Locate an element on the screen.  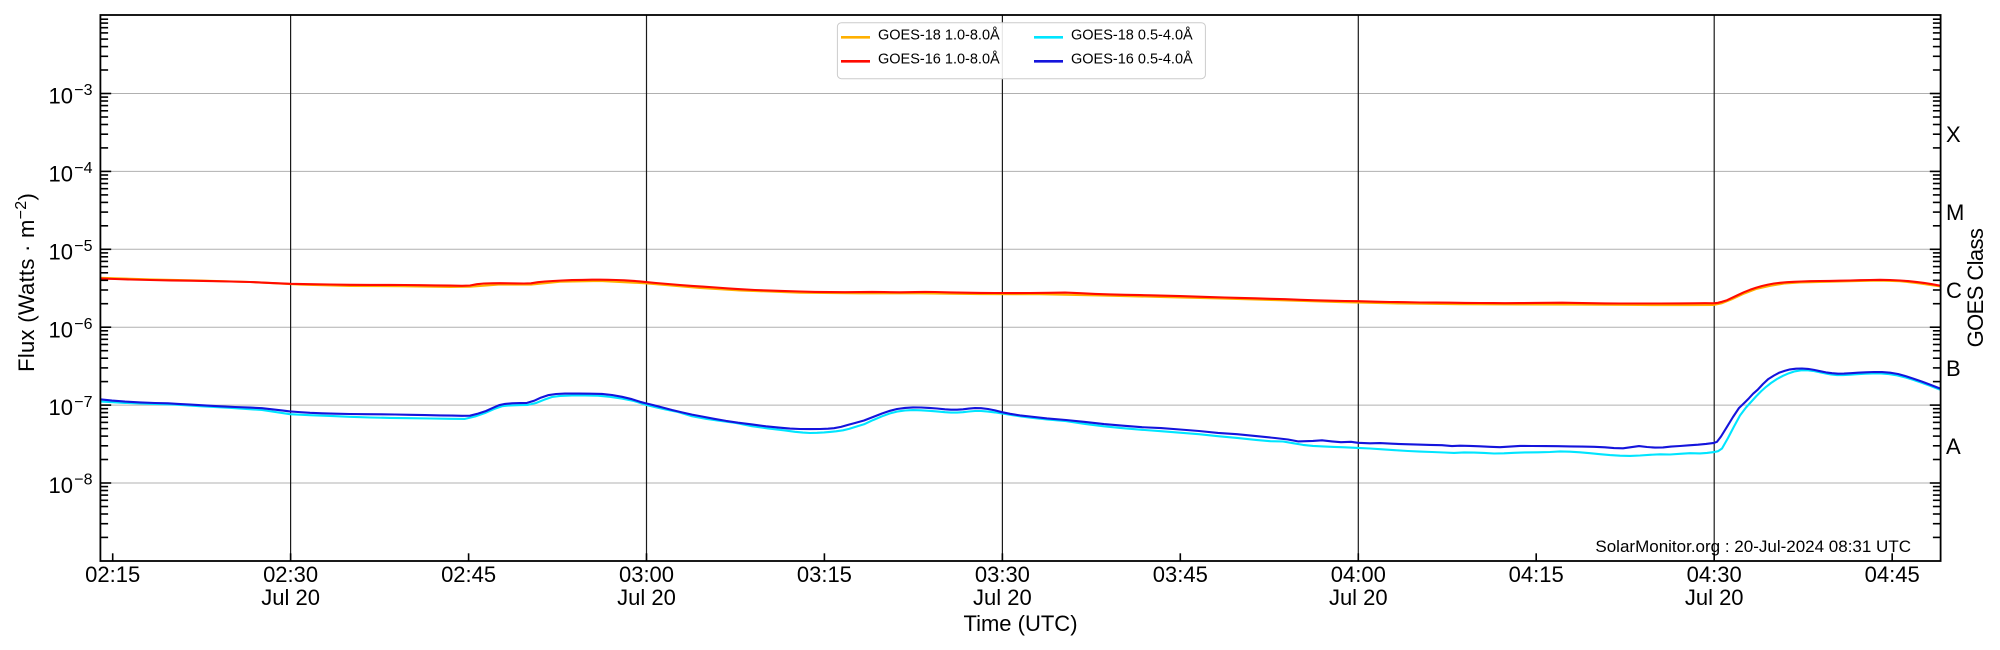
svg-text: 04:00 is located at coordinates (1358, 574).